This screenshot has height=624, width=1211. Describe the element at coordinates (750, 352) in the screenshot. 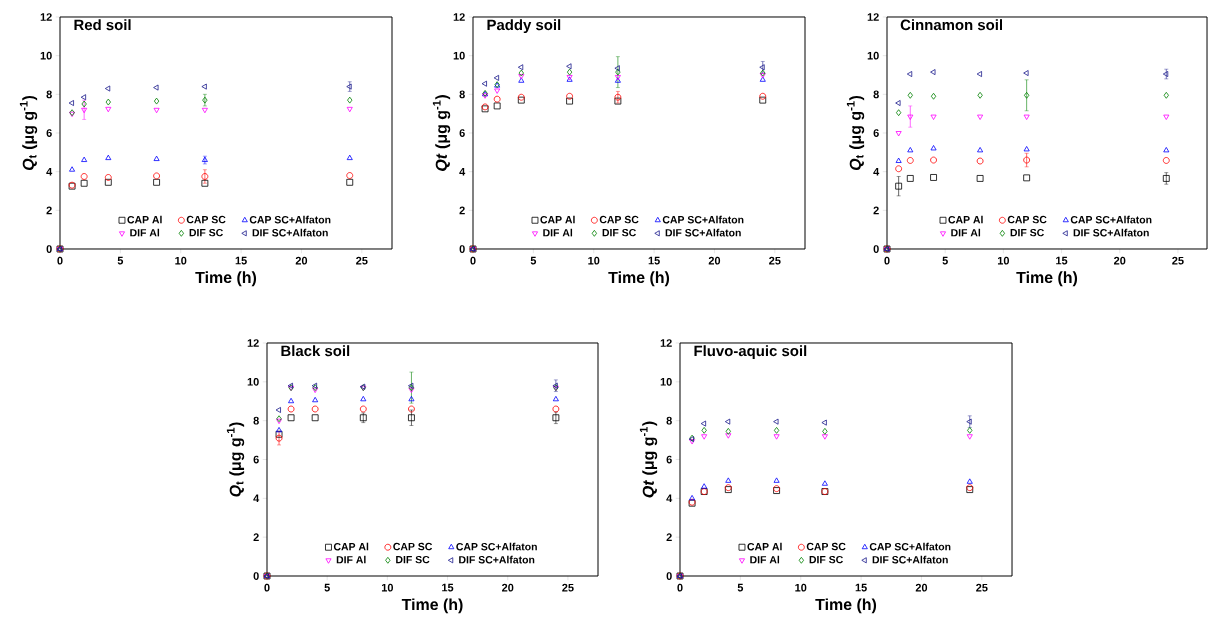

I see `chart-title: Fluvo-aquic soil` at that location.